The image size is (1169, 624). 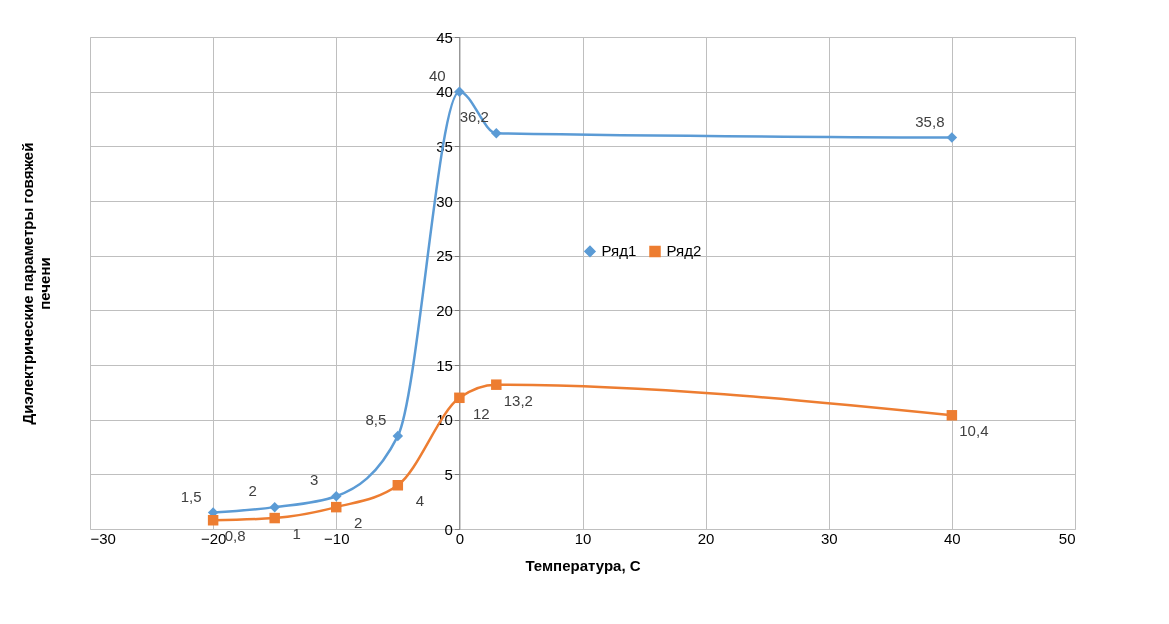 I want to click on x-tick-label: 20, so click(x=706, y=538).